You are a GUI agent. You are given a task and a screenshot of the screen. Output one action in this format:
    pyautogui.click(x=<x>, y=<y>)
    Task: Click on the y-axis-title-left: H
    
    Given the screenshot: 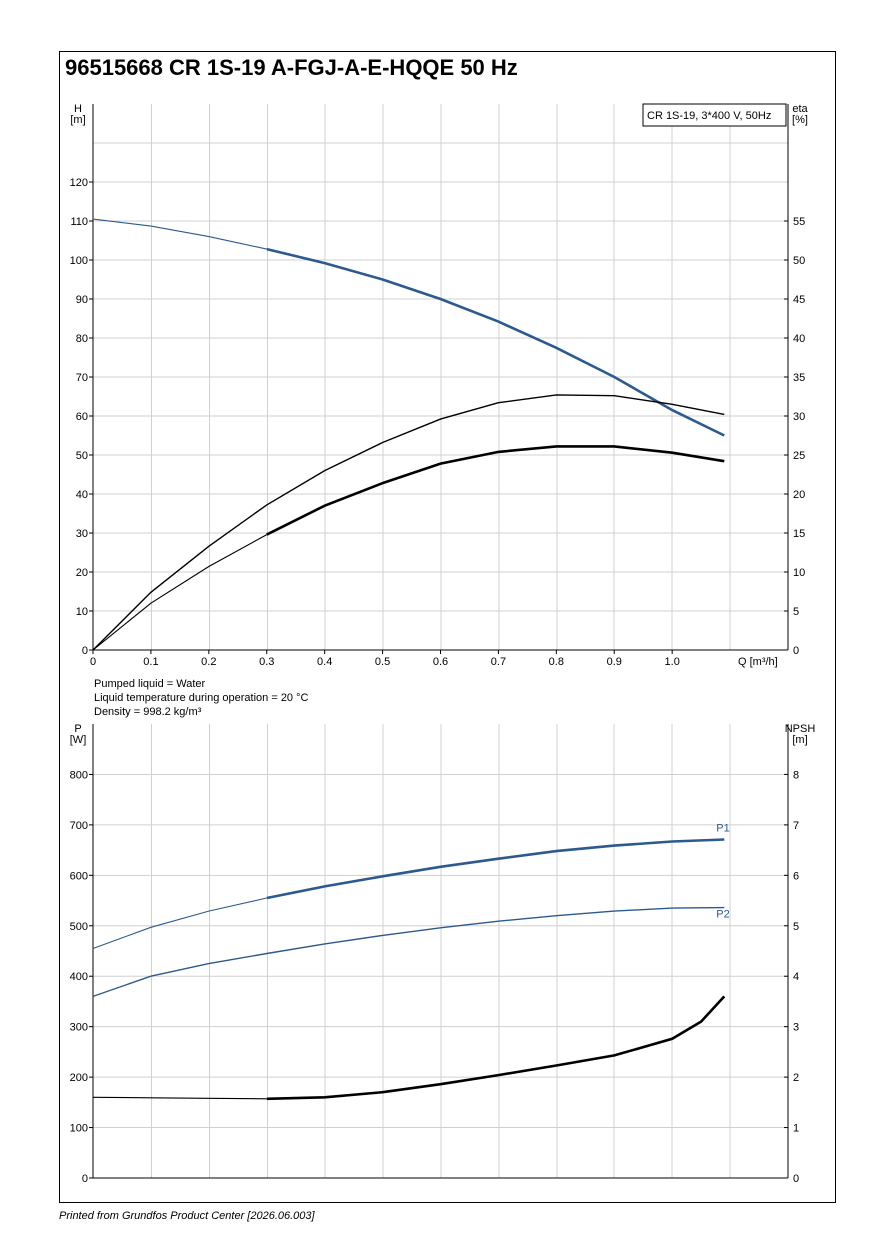 What is the action you would take?
    pyautogui.click(x=78, y=109)
    